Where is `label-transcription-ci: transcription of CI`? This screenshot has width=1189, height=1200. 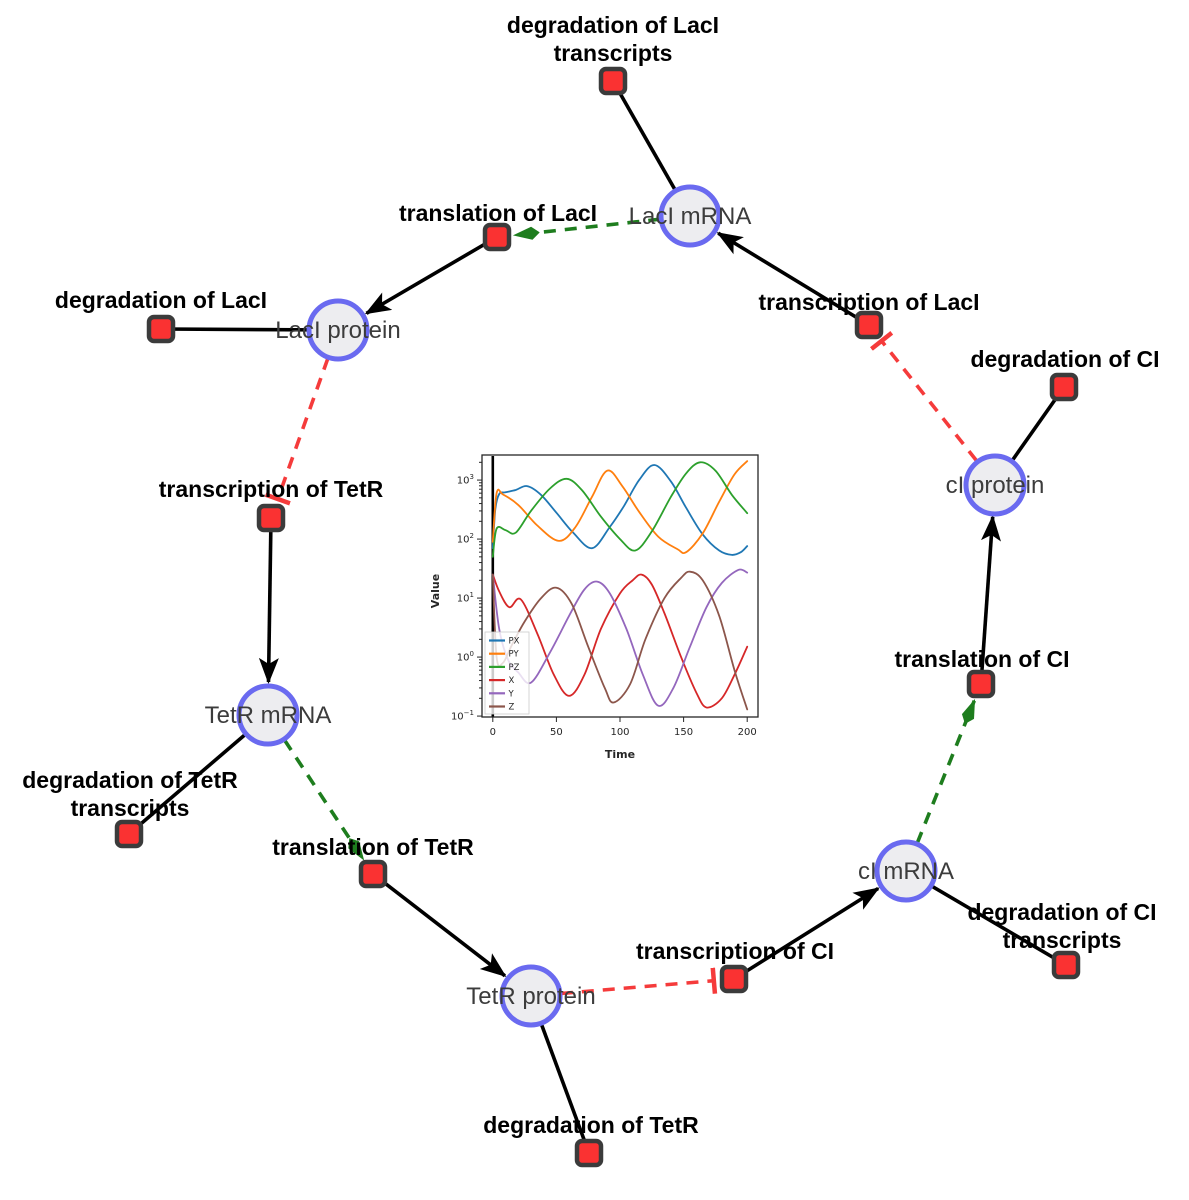 label-transcription-ci: transcription of CI is located at coordinates (735, 951).